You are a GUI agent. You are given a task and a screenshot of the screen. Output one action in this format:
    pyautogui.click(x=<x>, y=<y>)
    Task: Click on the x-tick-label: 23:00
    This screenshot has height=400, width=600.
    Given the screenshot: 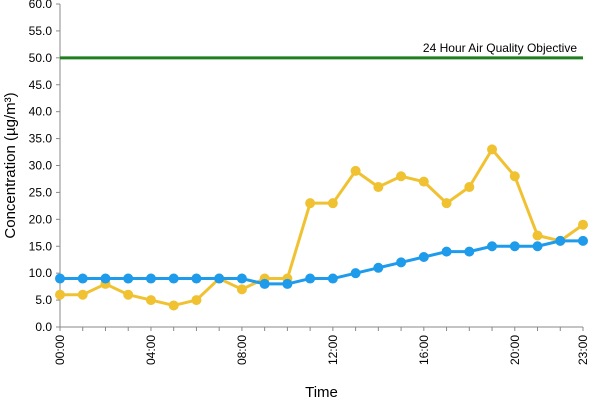 What is the action you would take?
    pyautogui.click(x=583, y=350)
    